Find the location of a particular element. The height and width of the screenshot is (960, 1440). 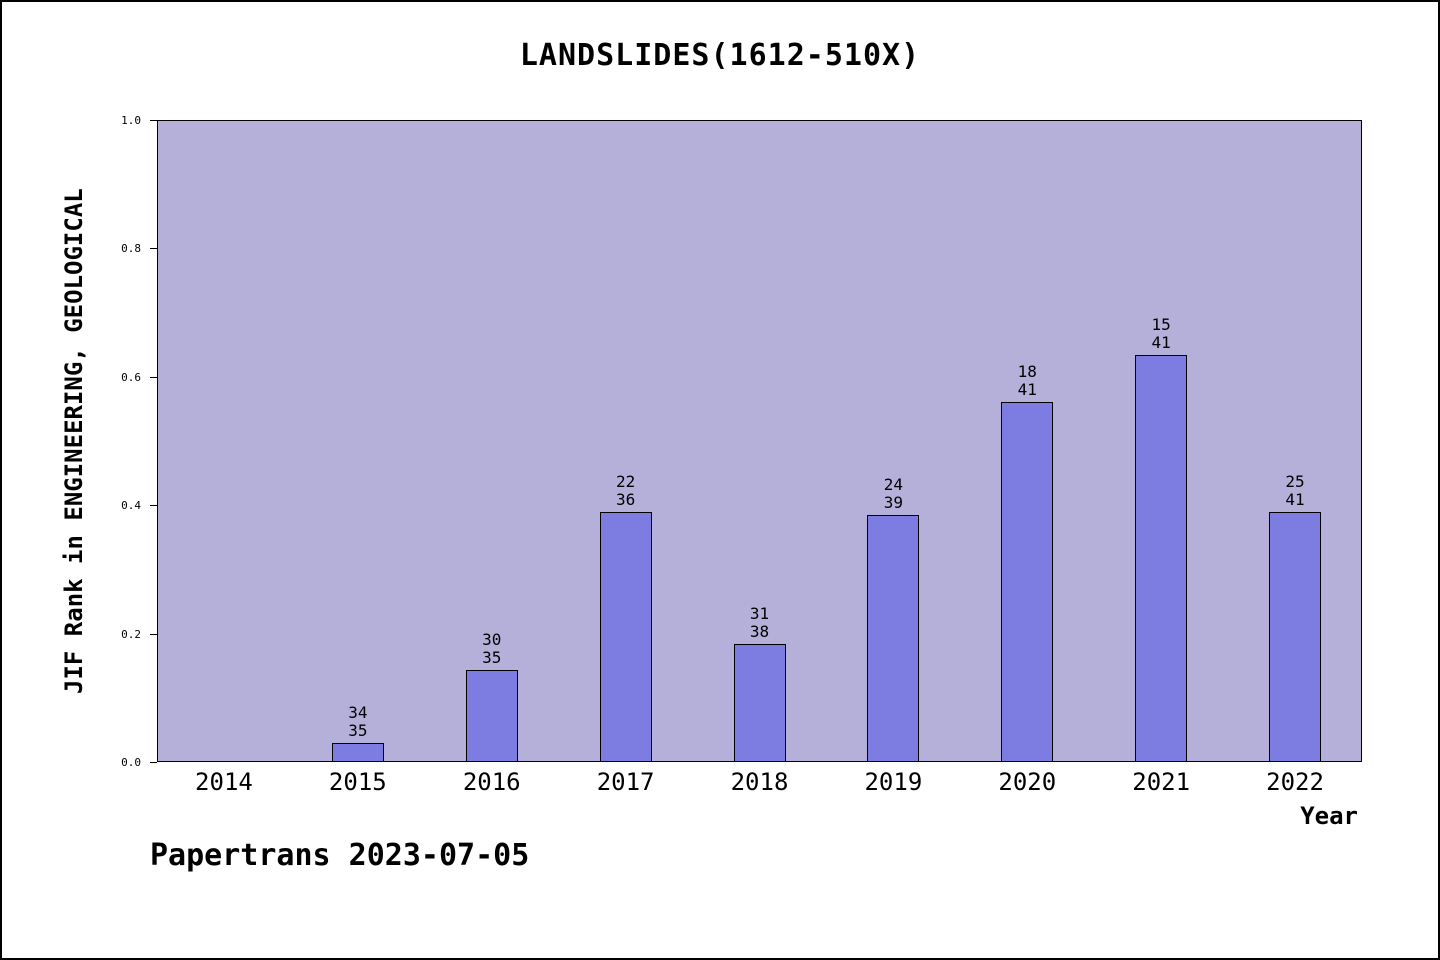

bar-value-label: 25 41 is located at coordinates (1295, 490).